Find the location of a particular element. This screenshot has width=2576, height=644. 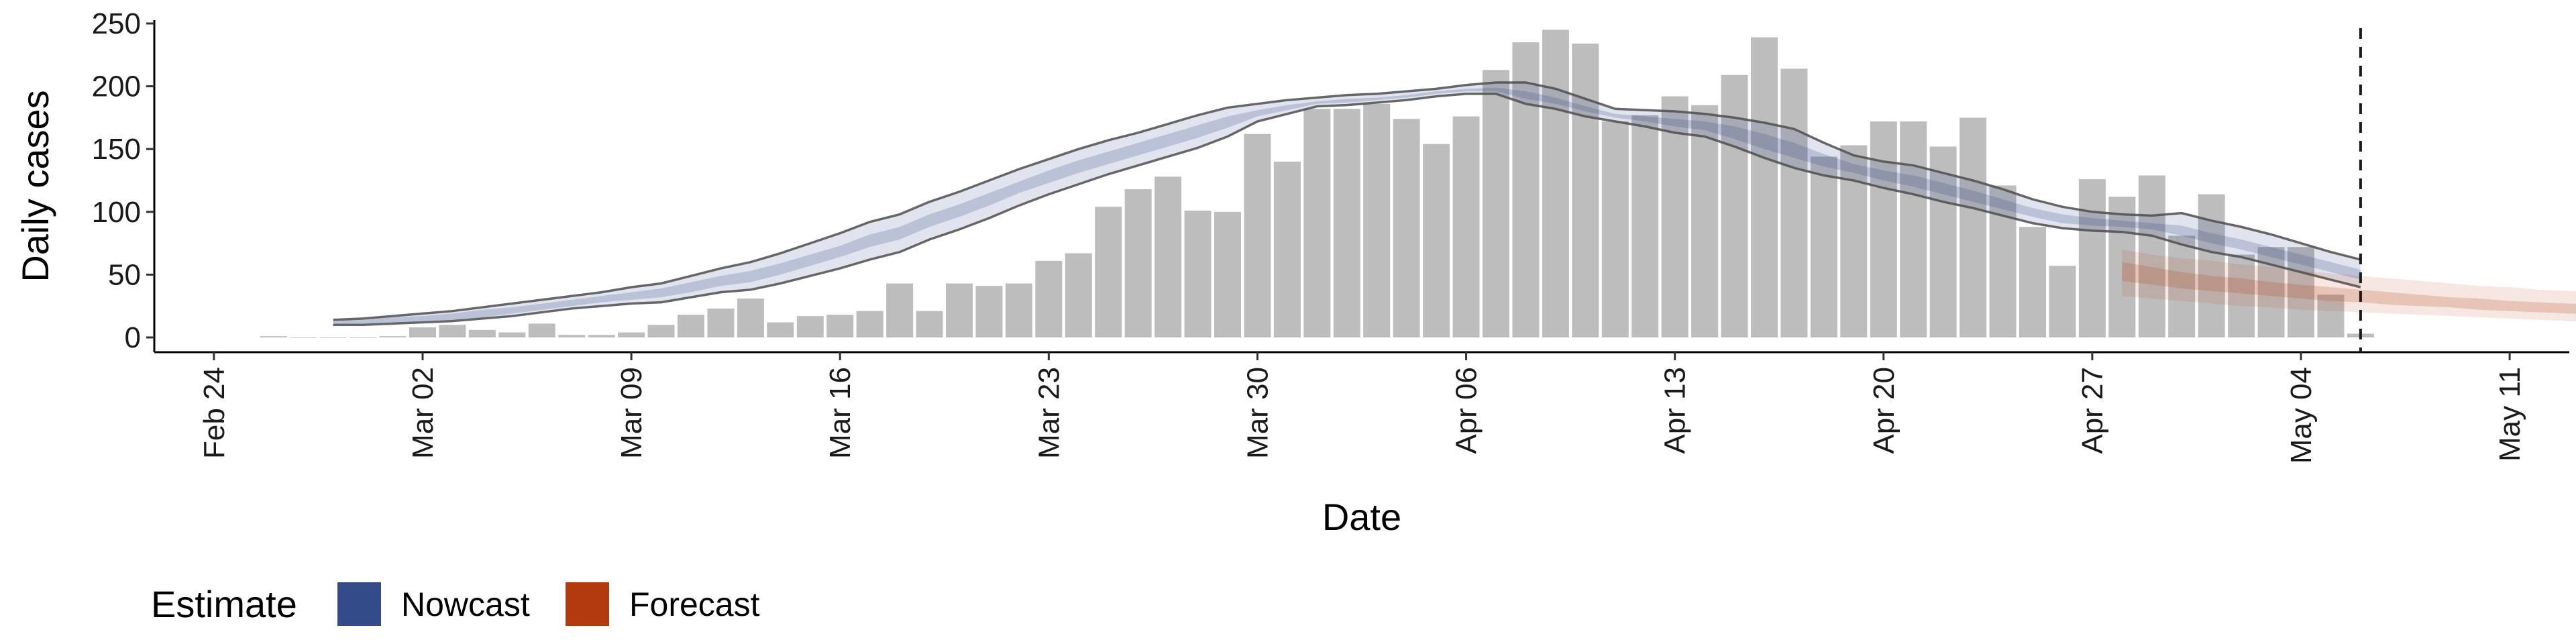

y-tick-label: 200 is located at coordinates (116, 86).